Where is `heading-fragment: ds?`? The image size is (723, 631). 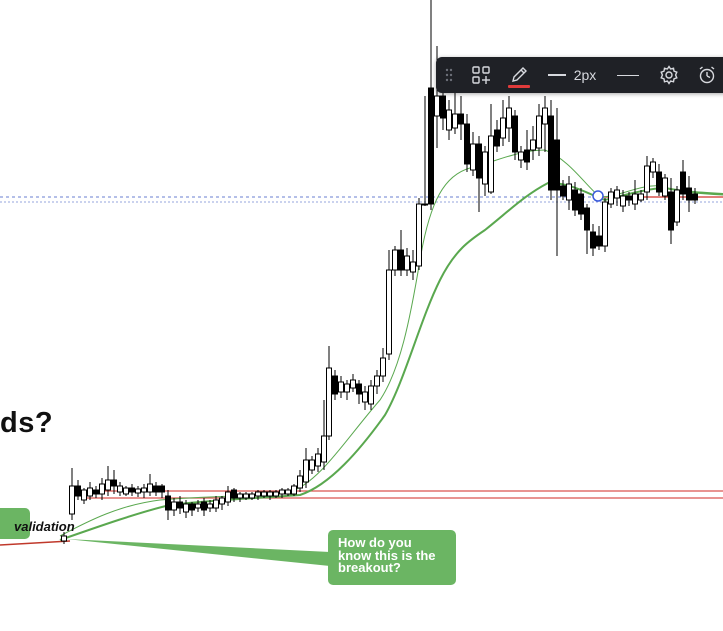
heading-fragment: ds? is located at coordinates (27, 423).